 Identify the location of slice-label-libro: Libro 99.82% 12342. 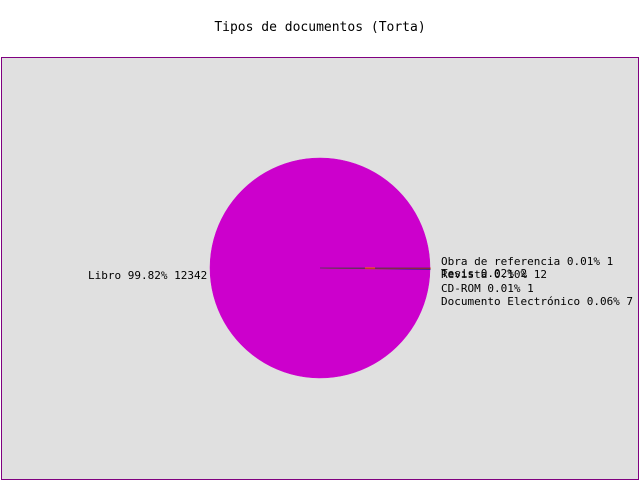
(147, 275).